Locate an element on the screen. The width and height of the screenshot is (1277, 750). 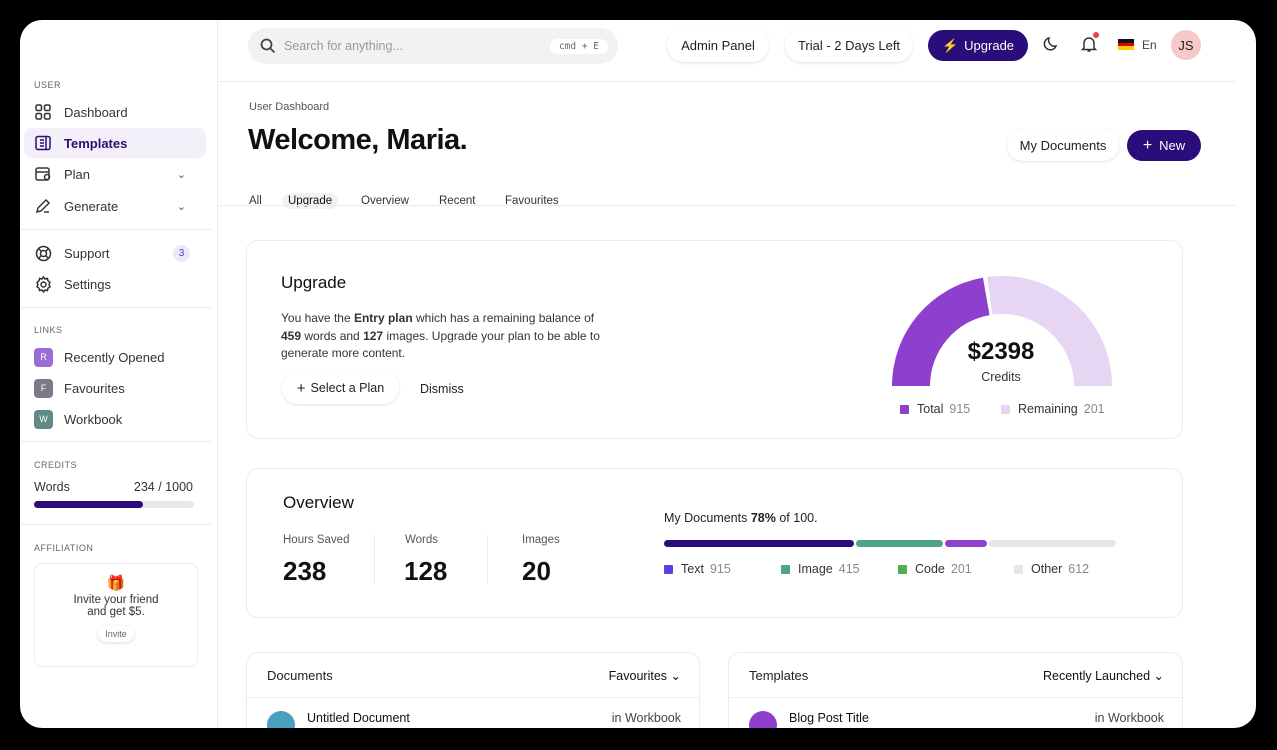
document-name: Untitled Document is located at coordinates (358, 718).